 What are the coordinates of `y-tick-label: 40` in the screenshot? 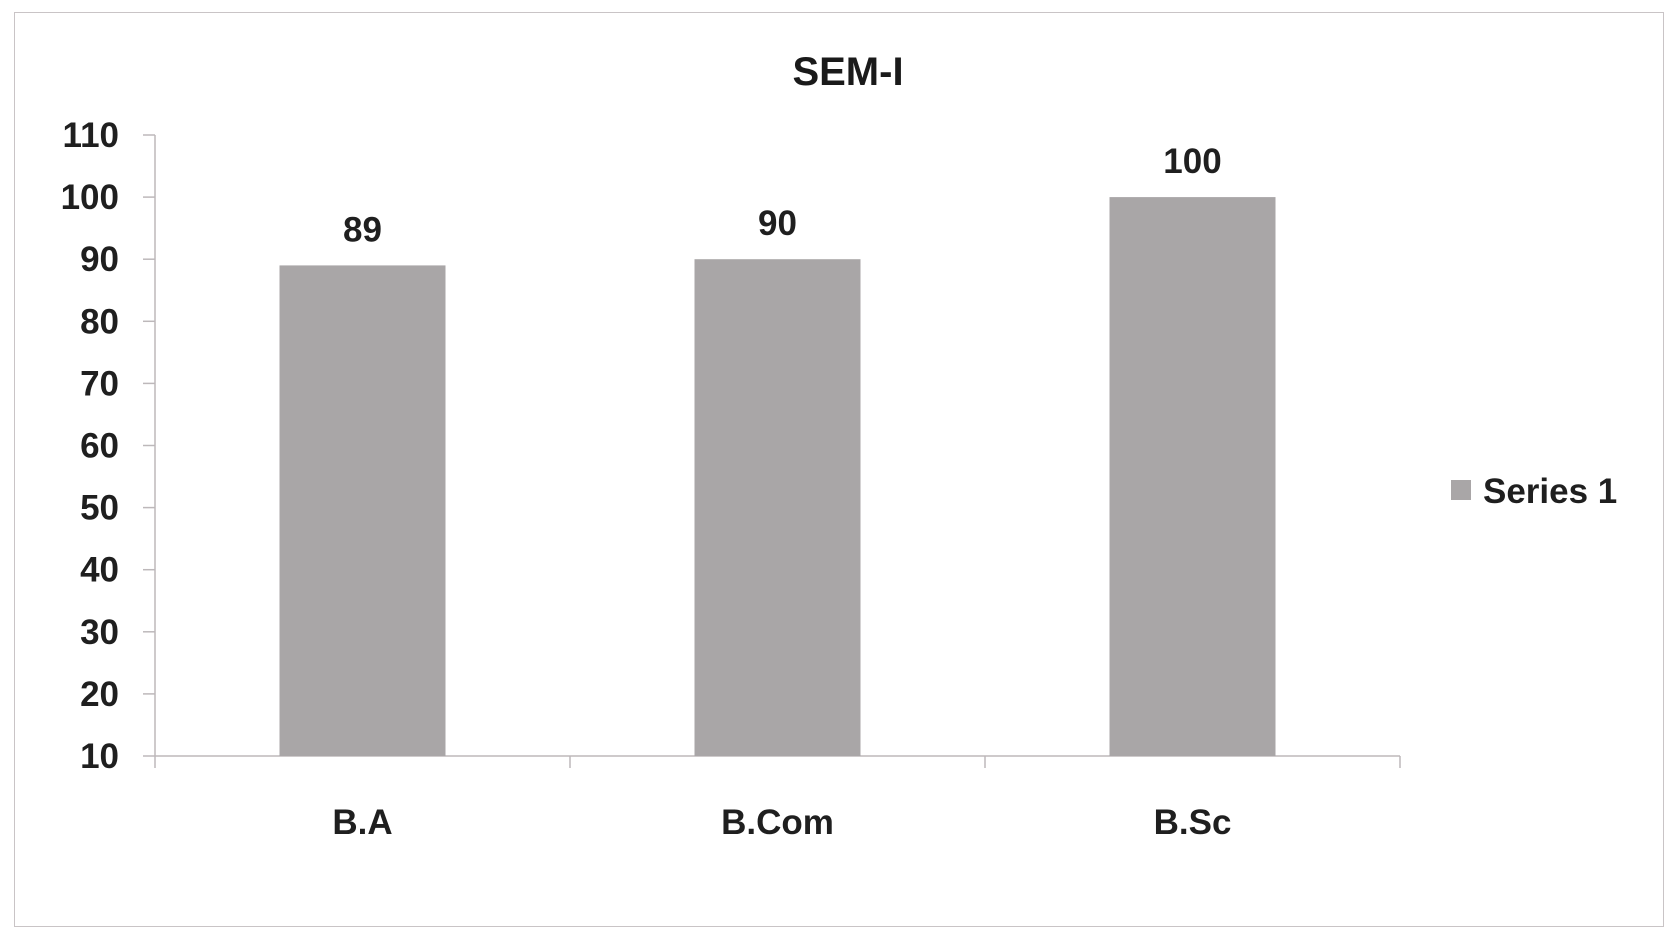 It's located at (99, 570).